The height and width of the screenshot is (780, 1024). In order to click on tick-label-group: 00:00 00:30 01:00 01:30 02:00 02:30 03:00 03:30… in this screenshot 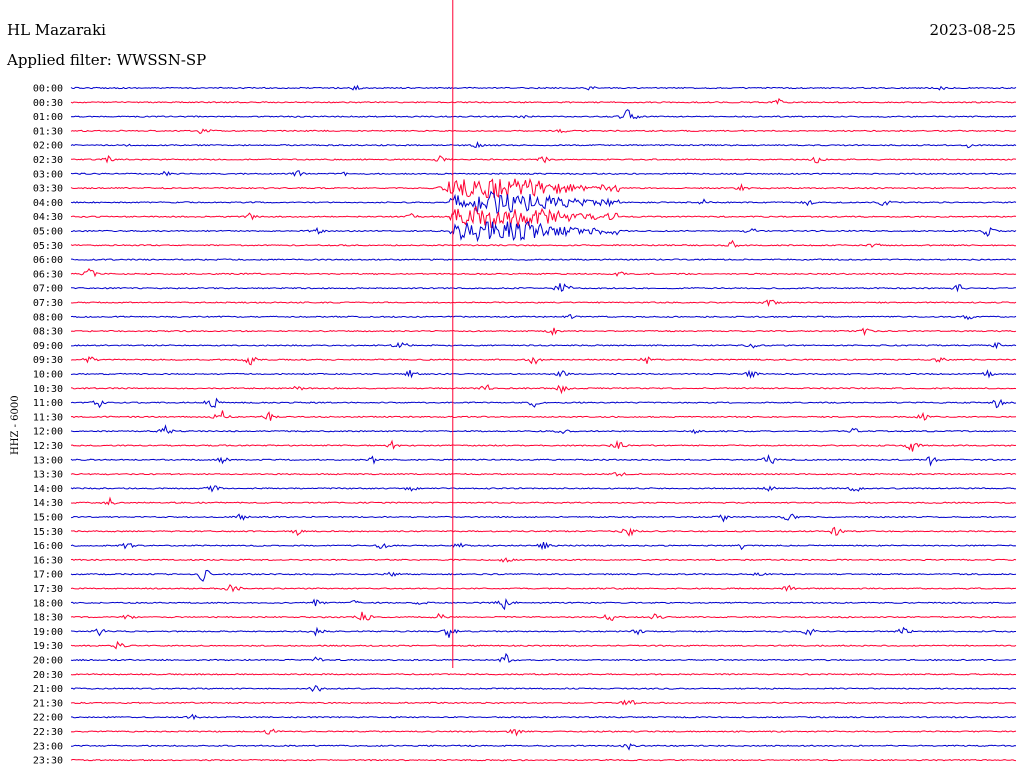, I will do `click(48, 425)`.